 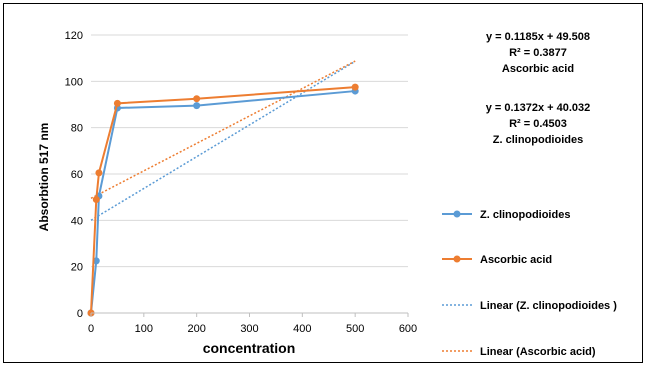 I want to click on legend-label-linear-z-clinopodioides: Linear (Z. clinopodioides ), so click(x=548, y=306).